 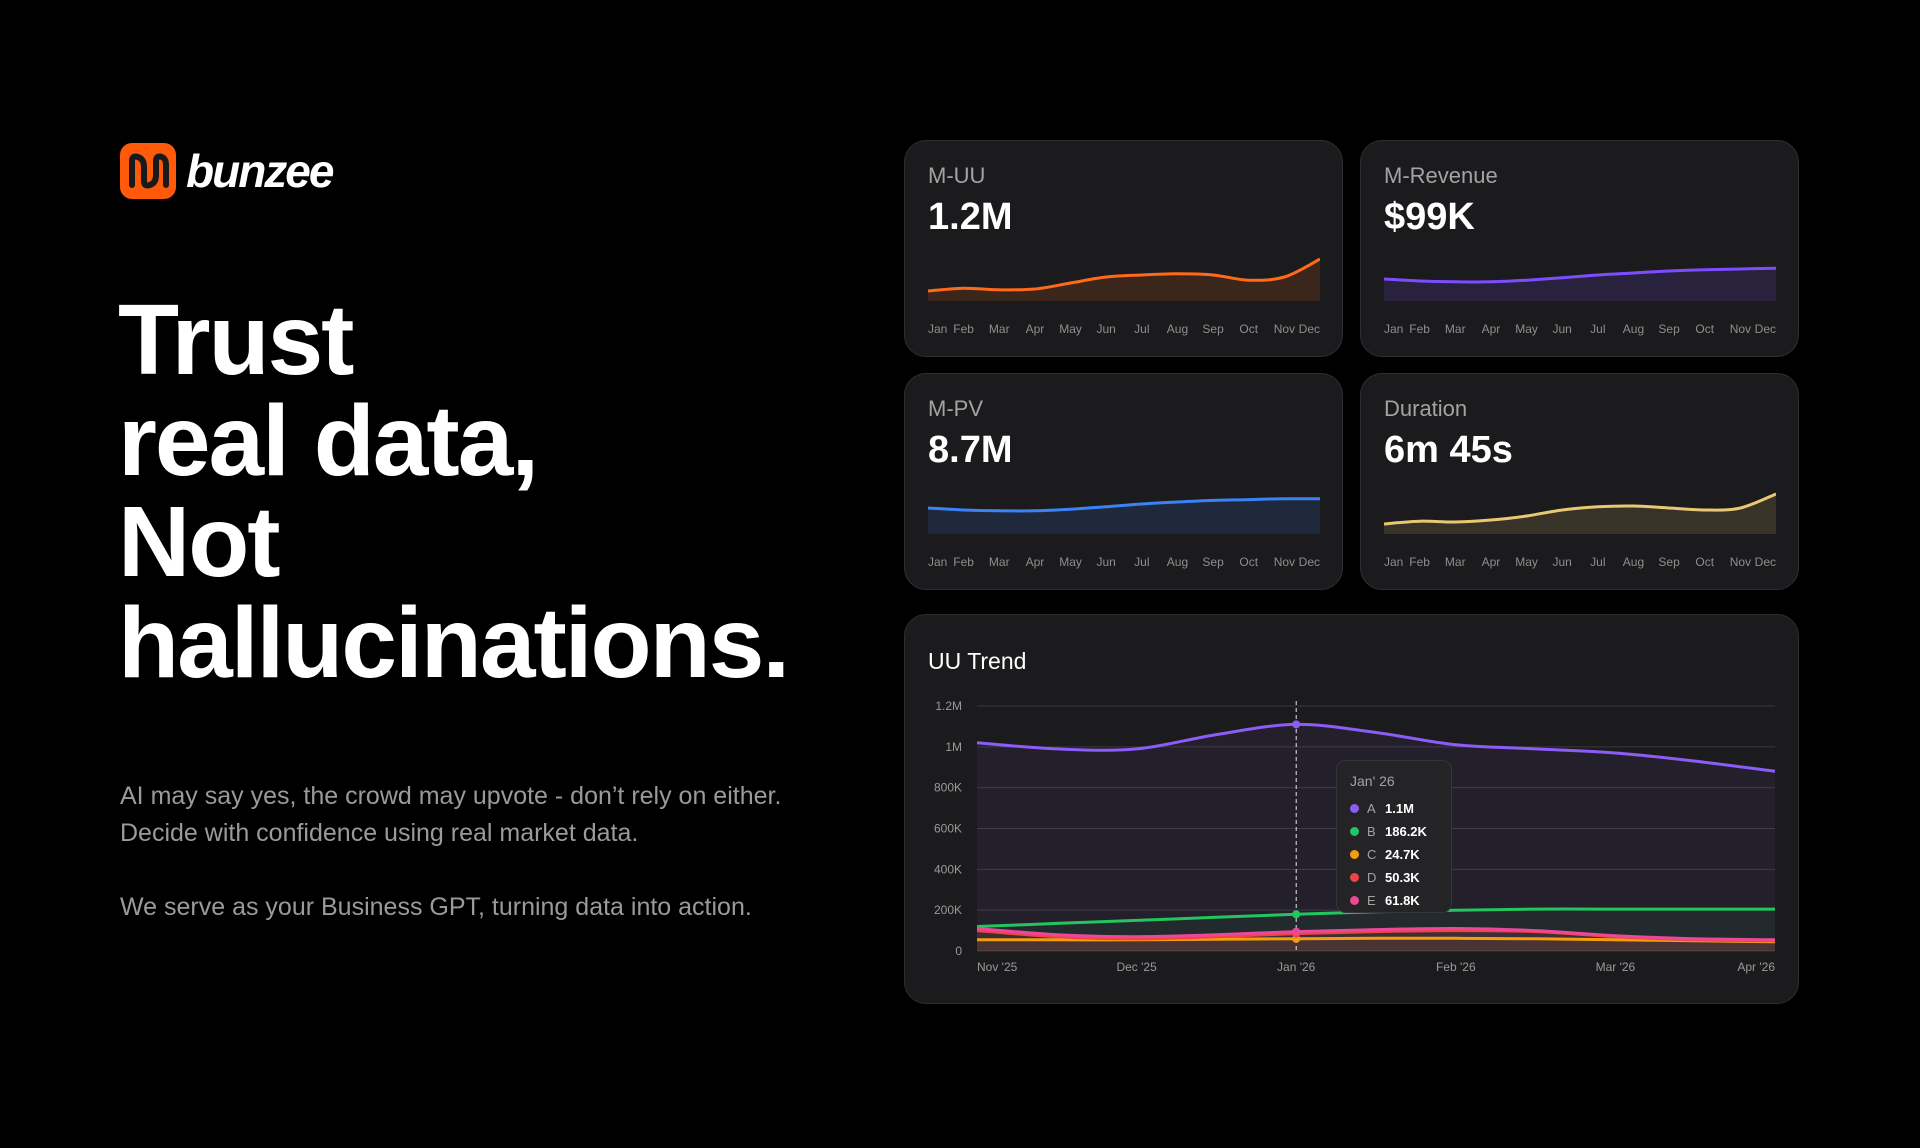 I want to click on y-tick-label: 400K, so click(x=948, y=869).